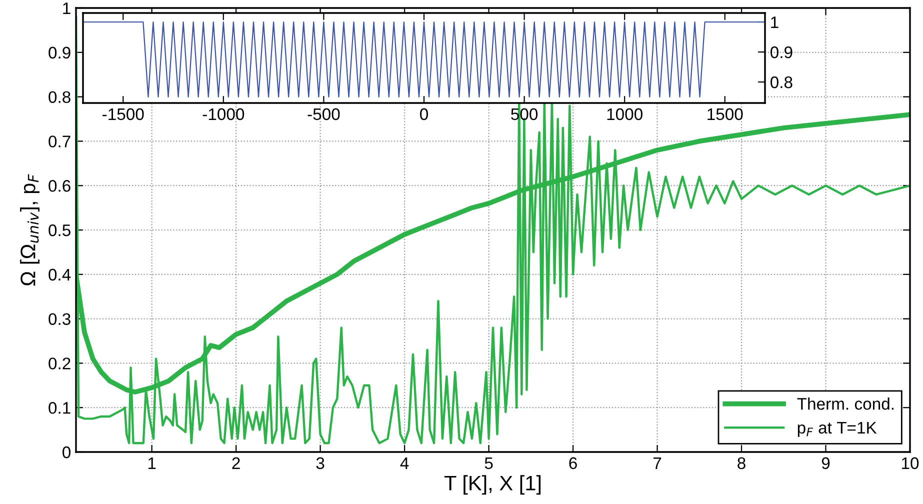  Describe the element at coordinates (59, 274) in the screenshot. I see `y-tick-label: 0.4` at that location.